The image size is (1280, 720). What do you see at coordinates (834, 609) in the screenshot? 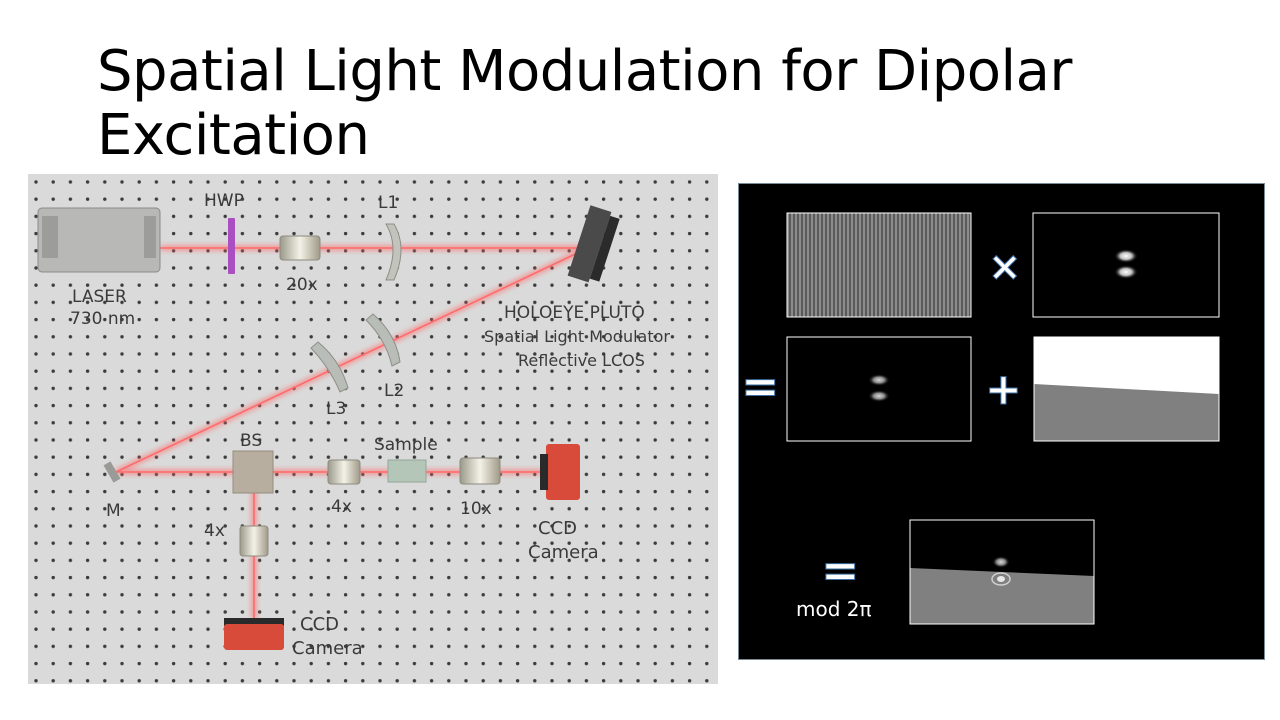
I see `mod-2pi-label: mod 2π` at bounding box center [834, 609].